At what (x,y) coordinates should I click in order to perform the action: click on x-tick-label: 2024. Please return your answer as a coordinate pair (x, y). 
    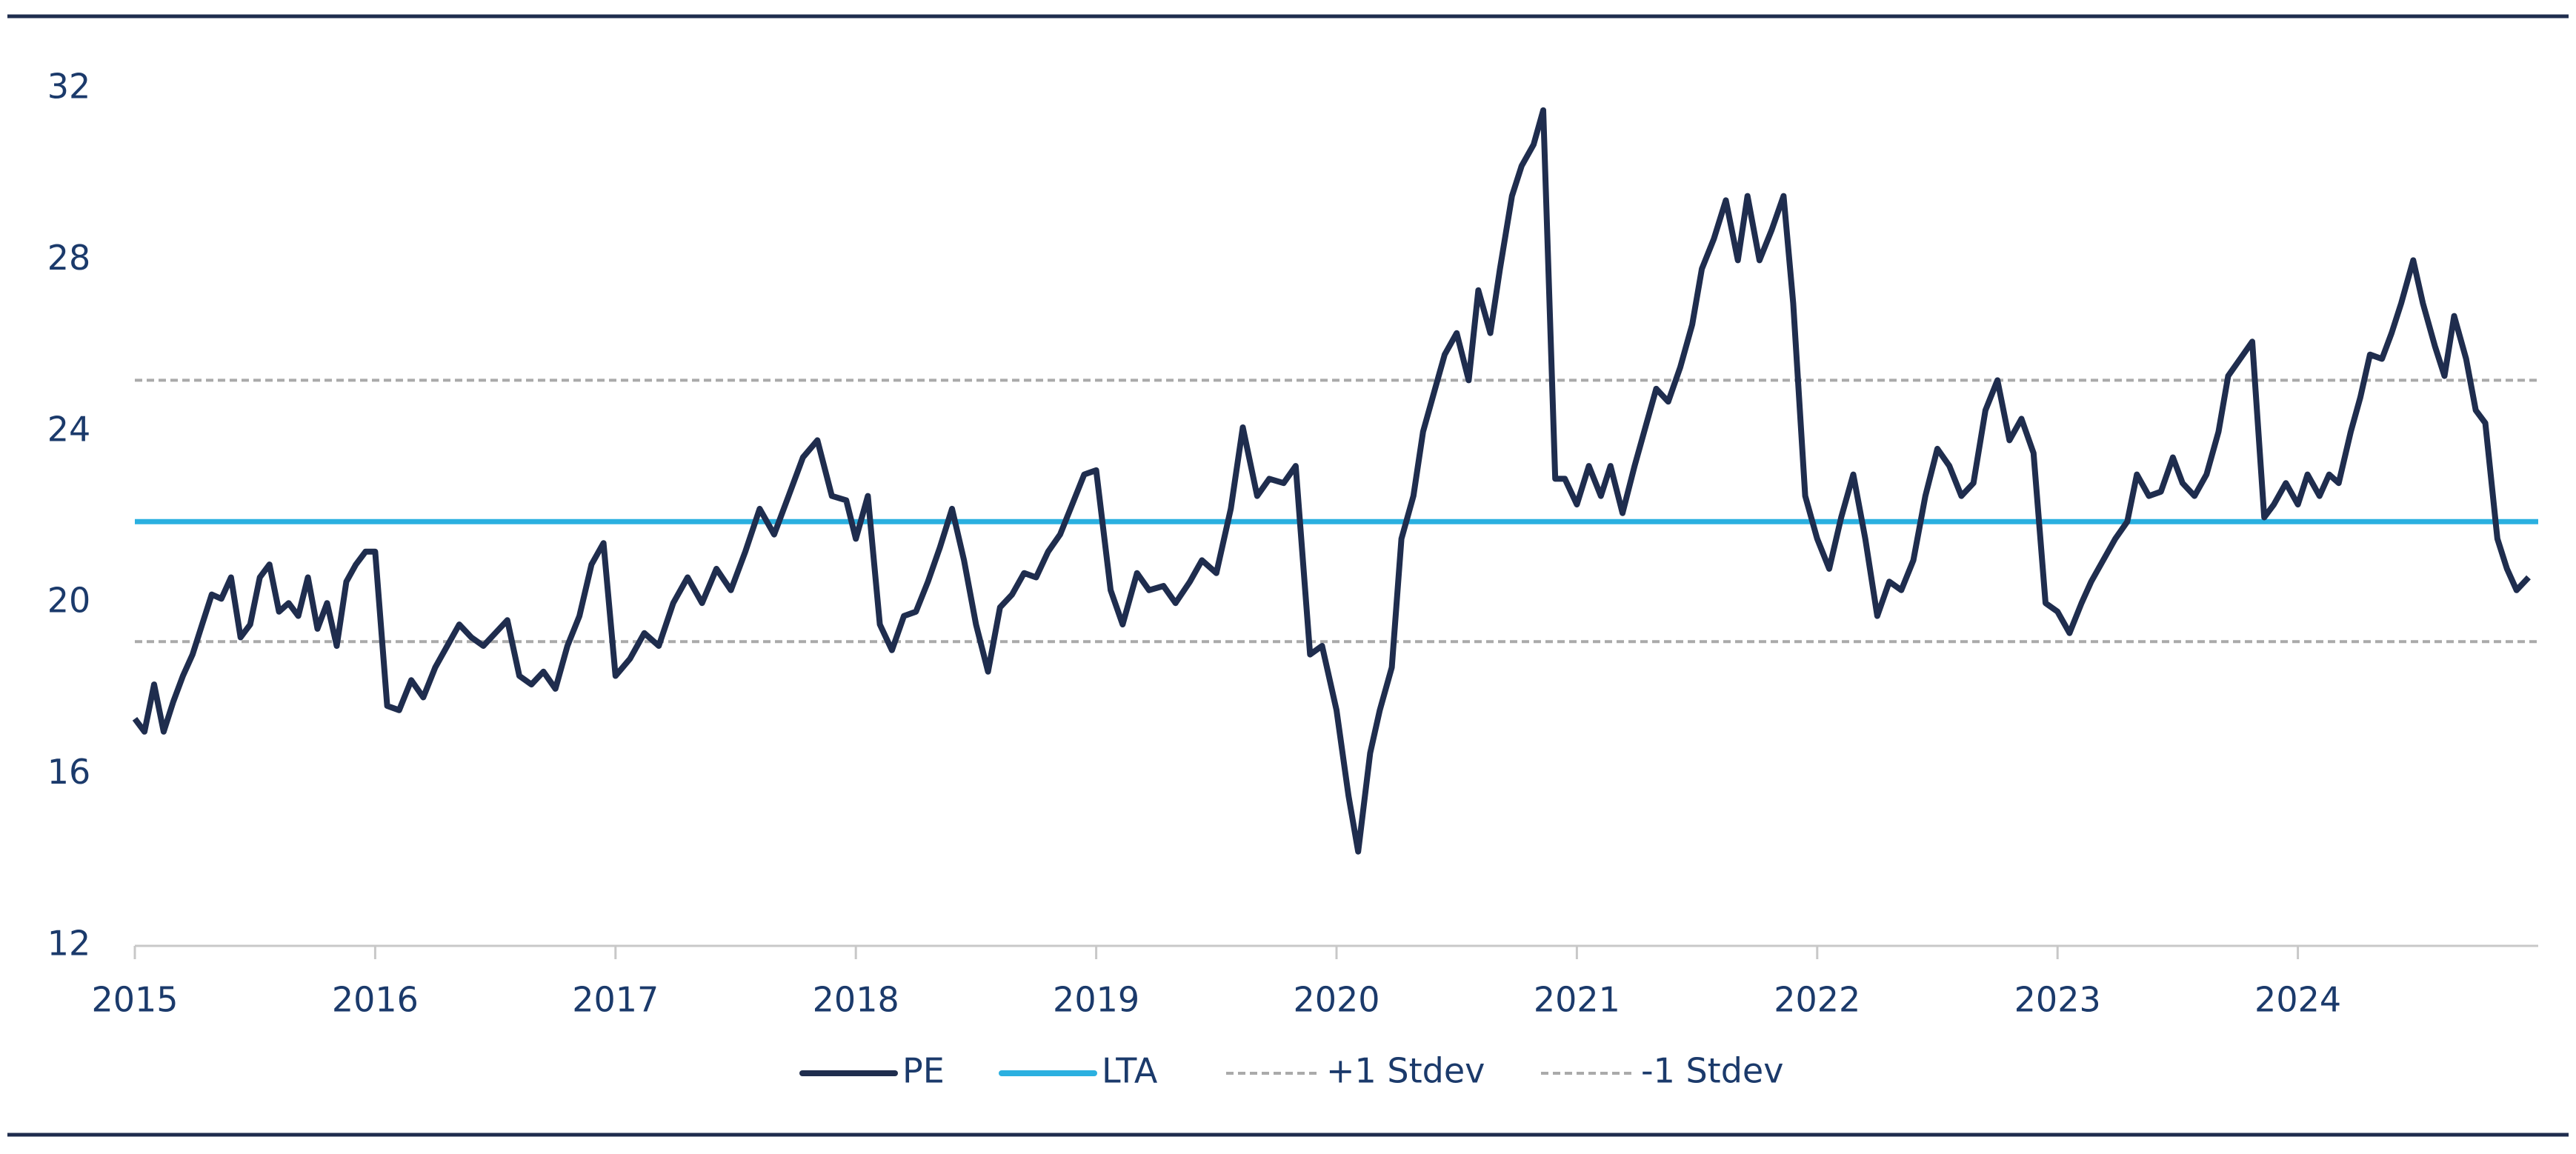
    Looking at the image, I should click on (2297, 1000).